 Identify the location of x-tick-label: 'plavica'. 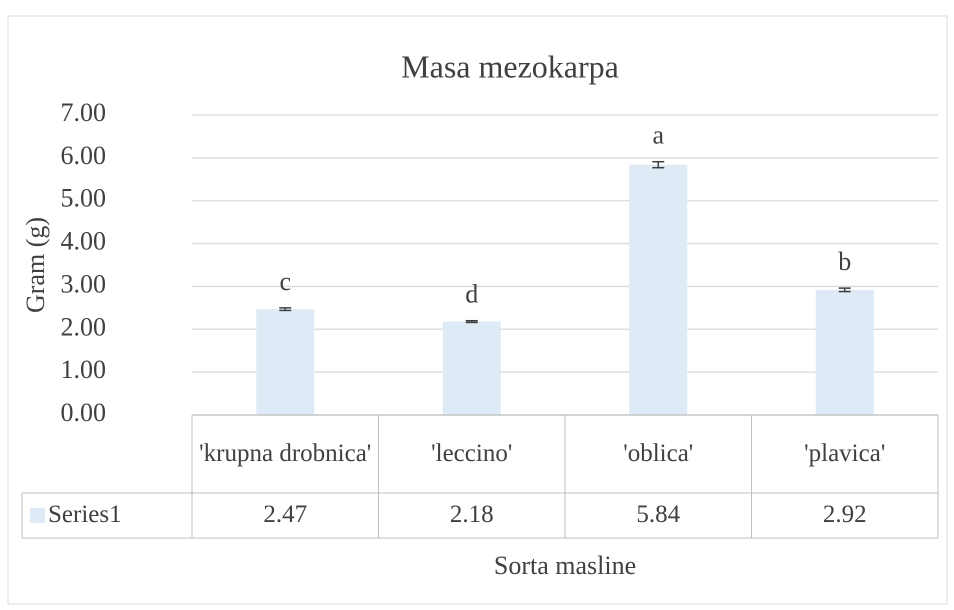
(845, 453).